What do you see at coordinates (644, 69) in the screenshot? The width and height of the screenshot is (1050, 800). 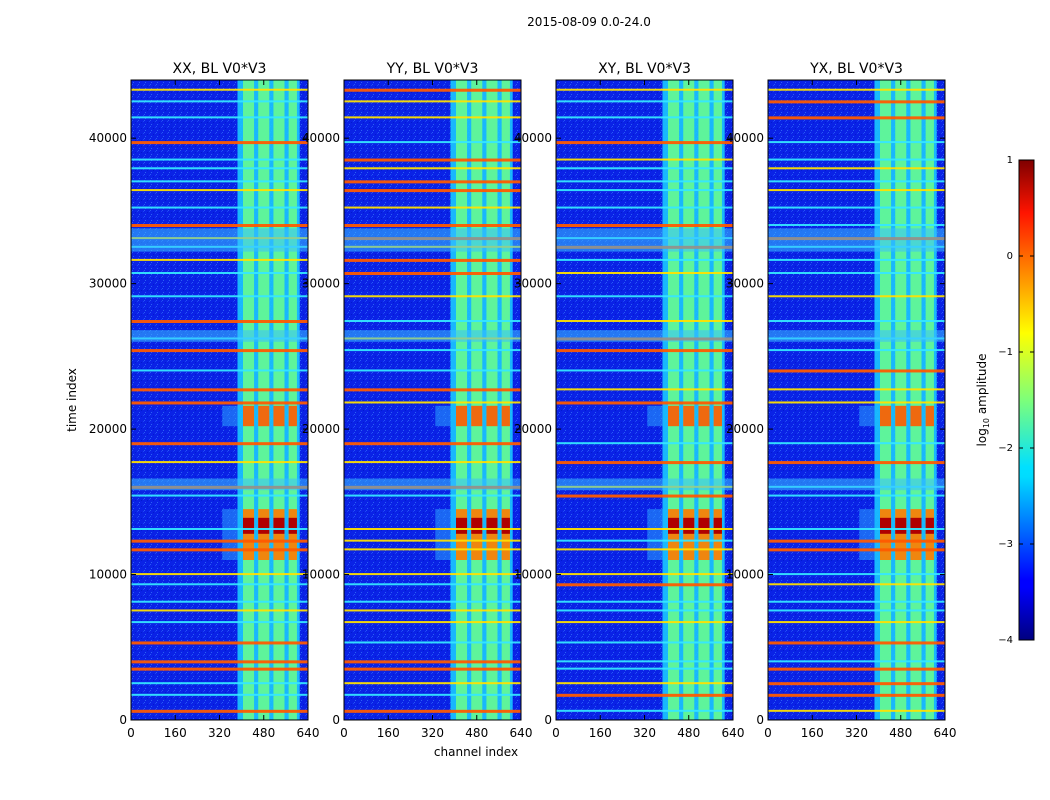 I see `panel-title: XY, BL V0*V3` at bounding box center [644, 69].